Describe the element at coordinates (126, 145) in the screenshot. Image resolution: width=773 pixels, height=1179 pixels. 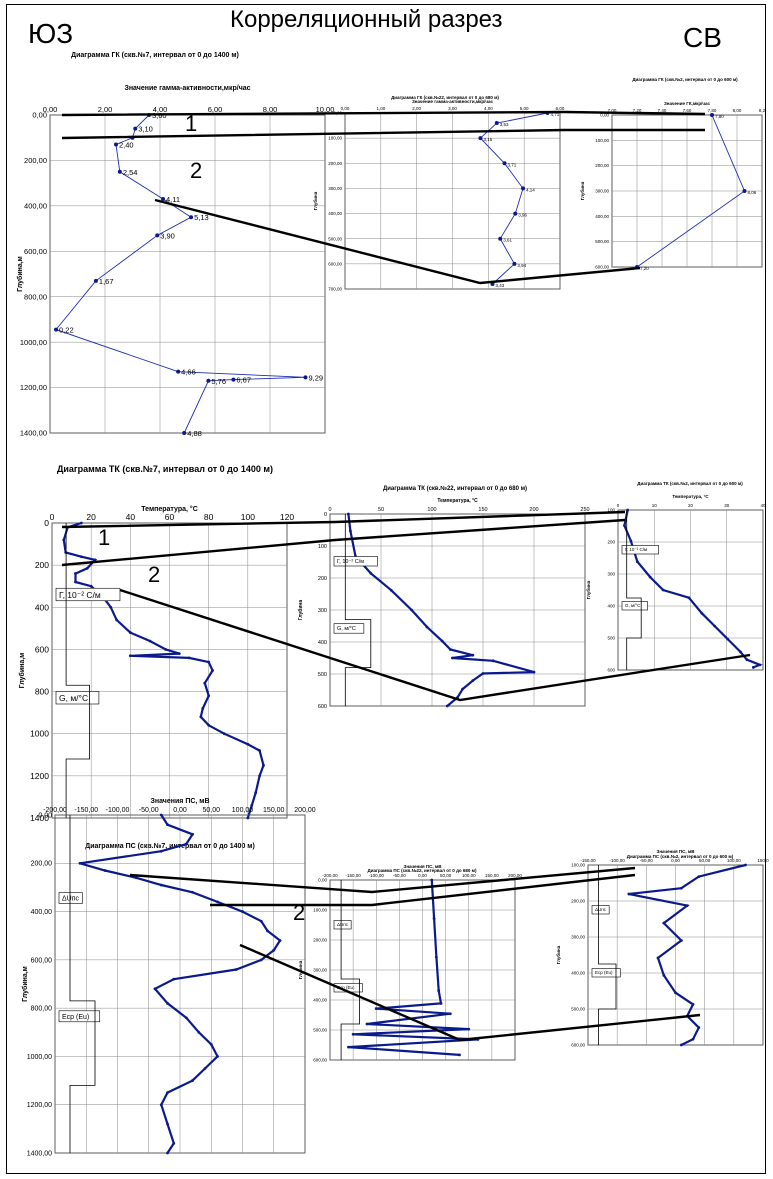
I see `data-label: 2,40` at that location.